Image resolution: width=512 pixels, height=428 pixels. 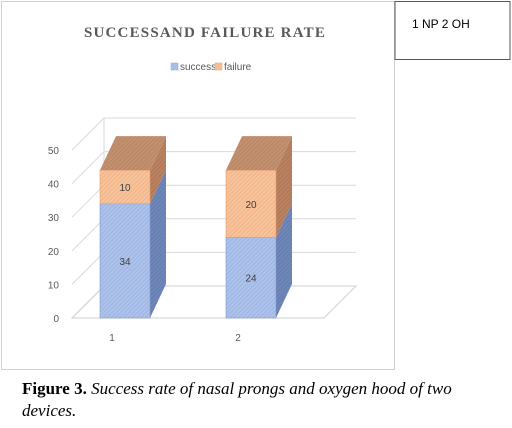 I want to click on data-label-failure: 20, so click(x=251, y=205).